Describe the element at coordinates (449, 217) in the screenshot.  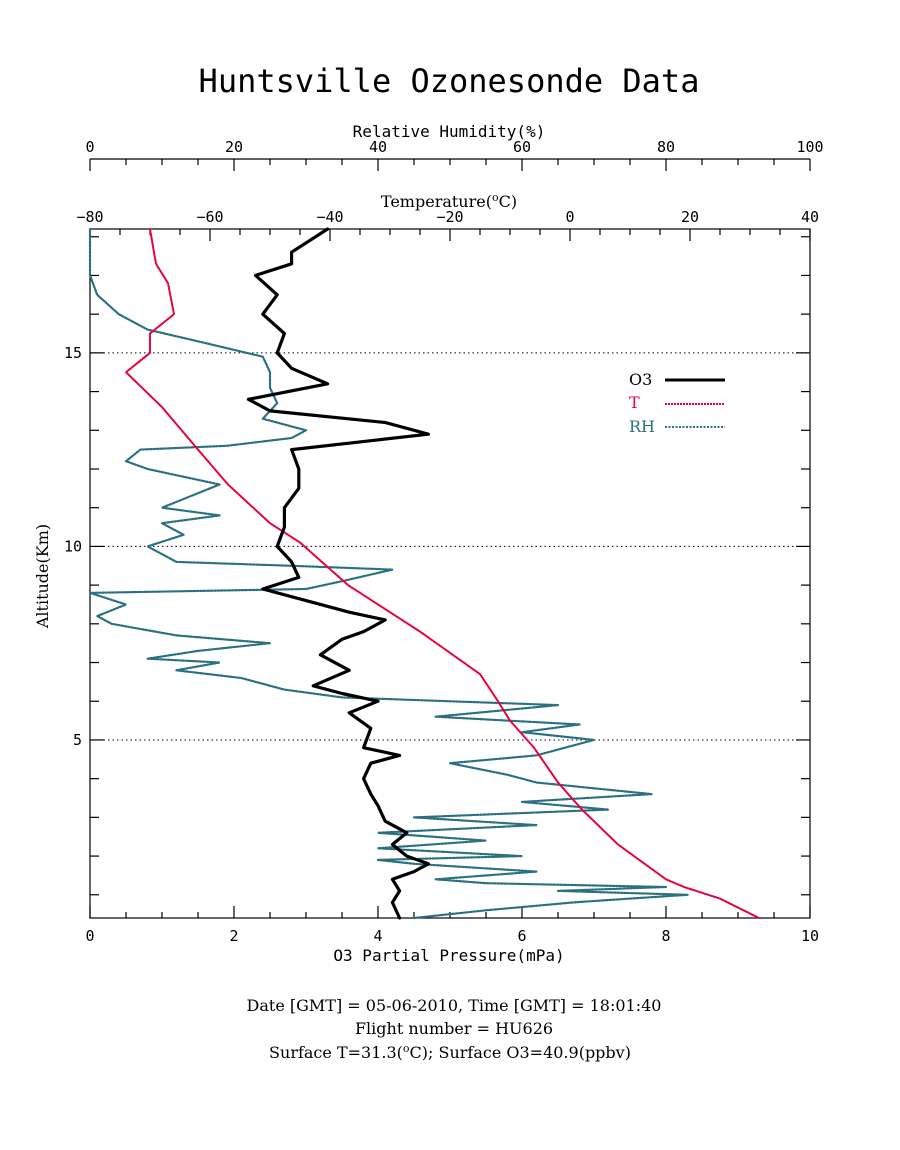
I see `temp-tick-label: −20` at that location.